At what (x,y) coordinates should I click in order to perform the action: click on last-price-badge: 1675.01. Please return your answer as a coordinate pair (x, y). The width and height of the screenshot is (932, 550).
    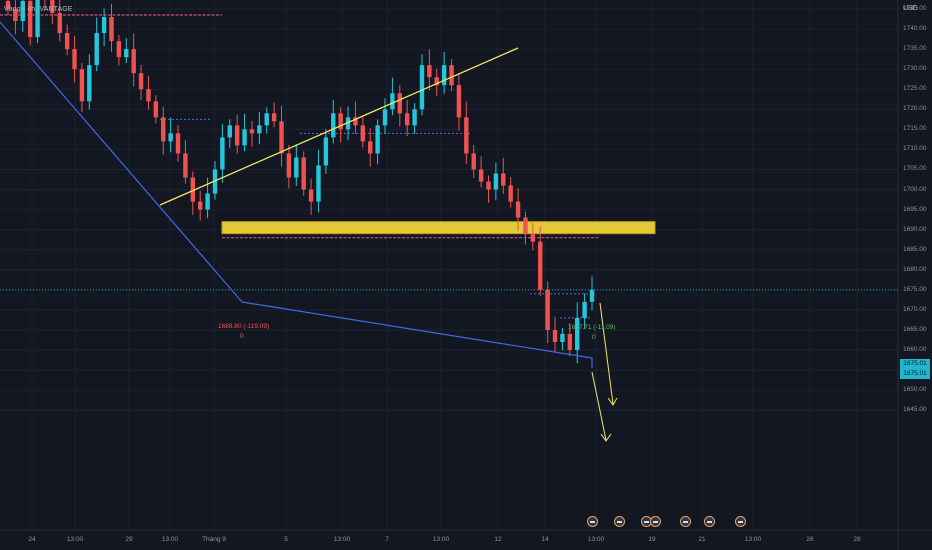
    Looking at the image, I should click on (915, 364).